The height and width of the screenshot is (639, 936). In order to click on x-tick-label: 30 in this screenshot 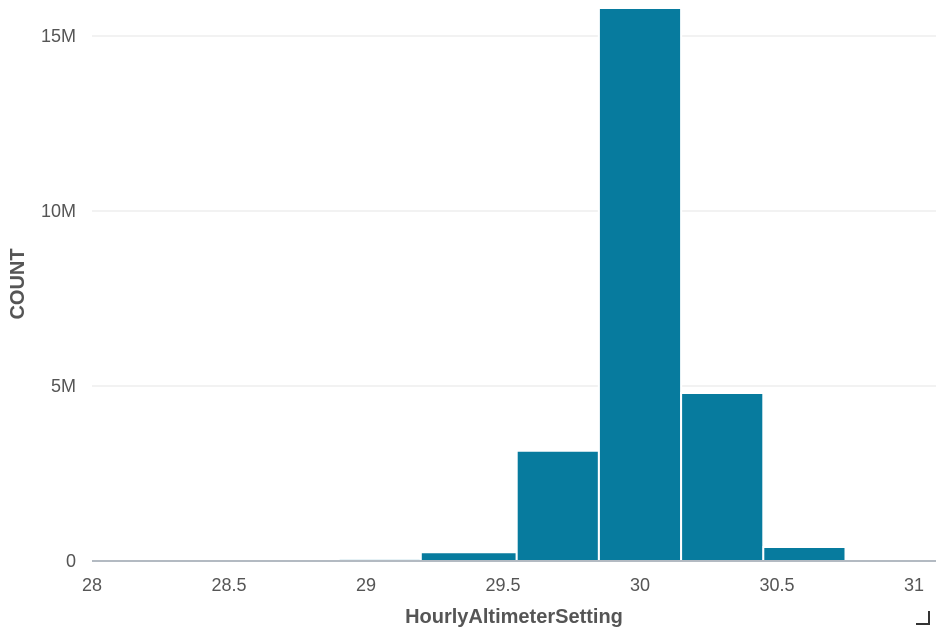, I will do `click(640, 585)`.